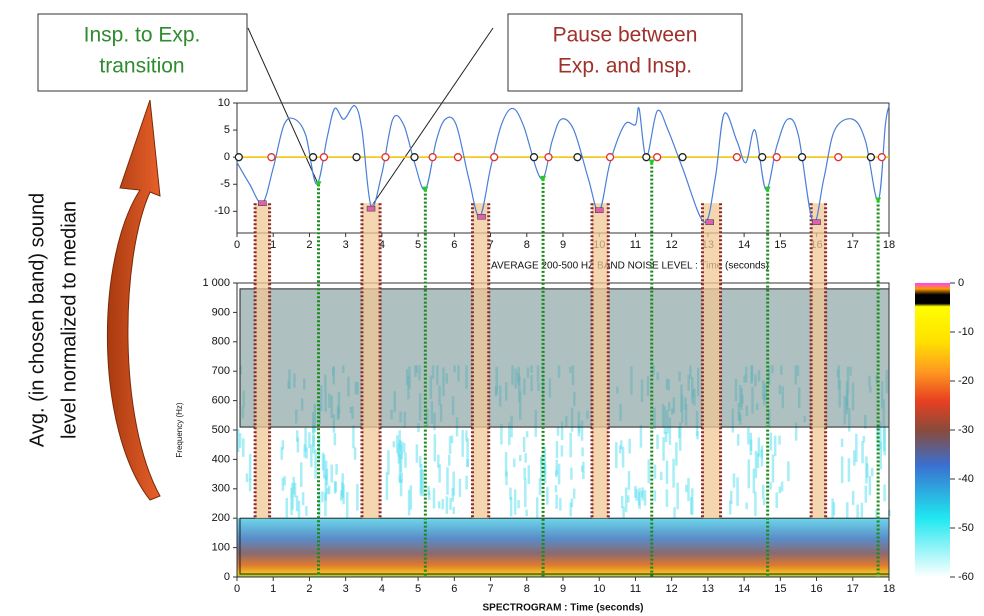  I want to click on y-tick-label: 100, so click(221, 548).